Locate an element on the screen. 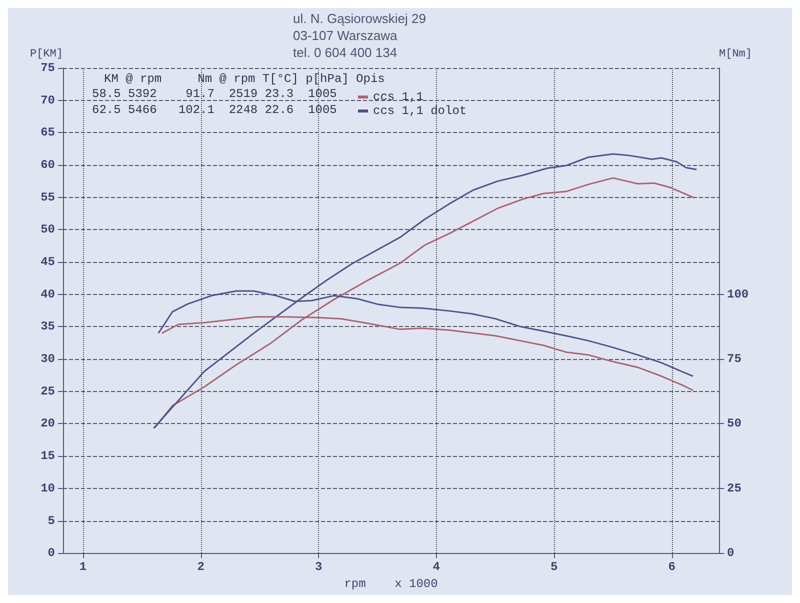 This screenshot has width=800, height=603. y-tick-label: 60 is located at coordinates (47, 165).